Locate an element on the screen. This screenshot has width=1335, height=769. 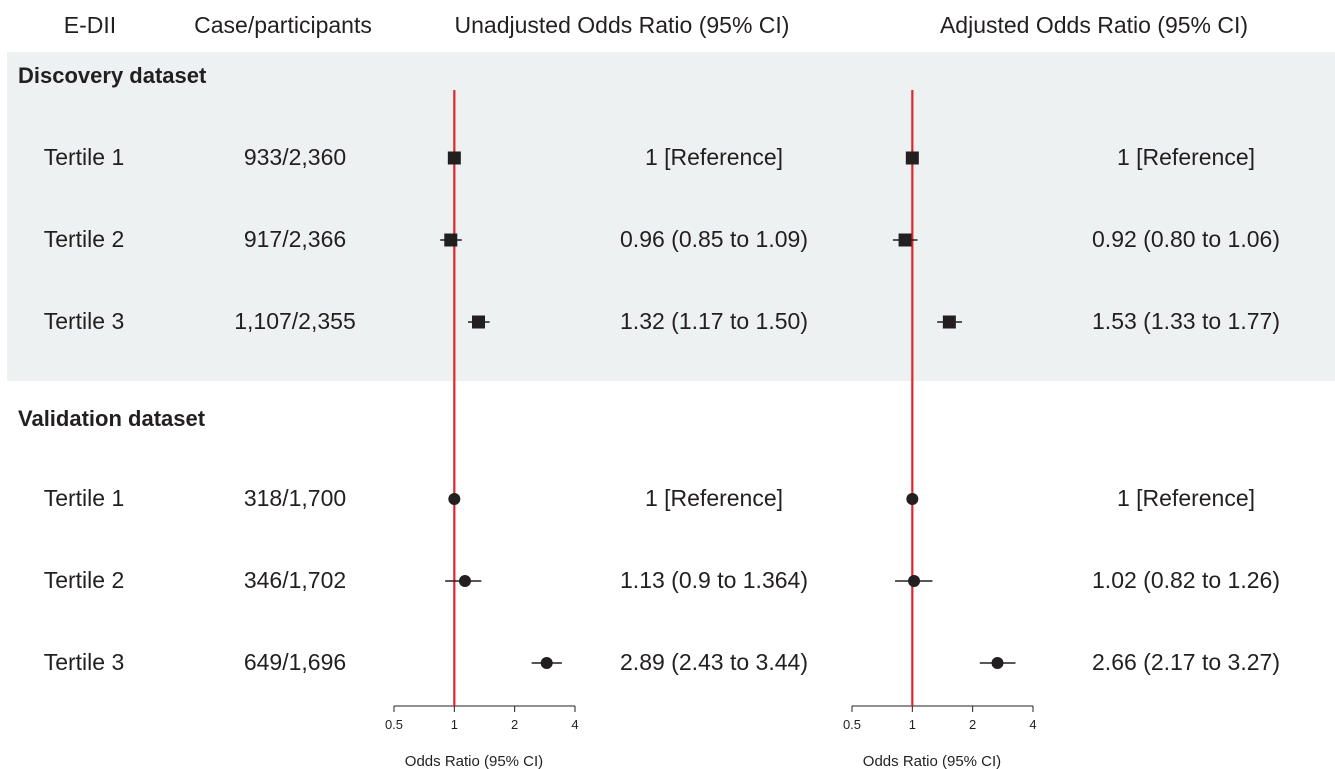
header-unadjusted: Unadjusted Odds Ratio (95% CI) is located at coordinates (622, 25).